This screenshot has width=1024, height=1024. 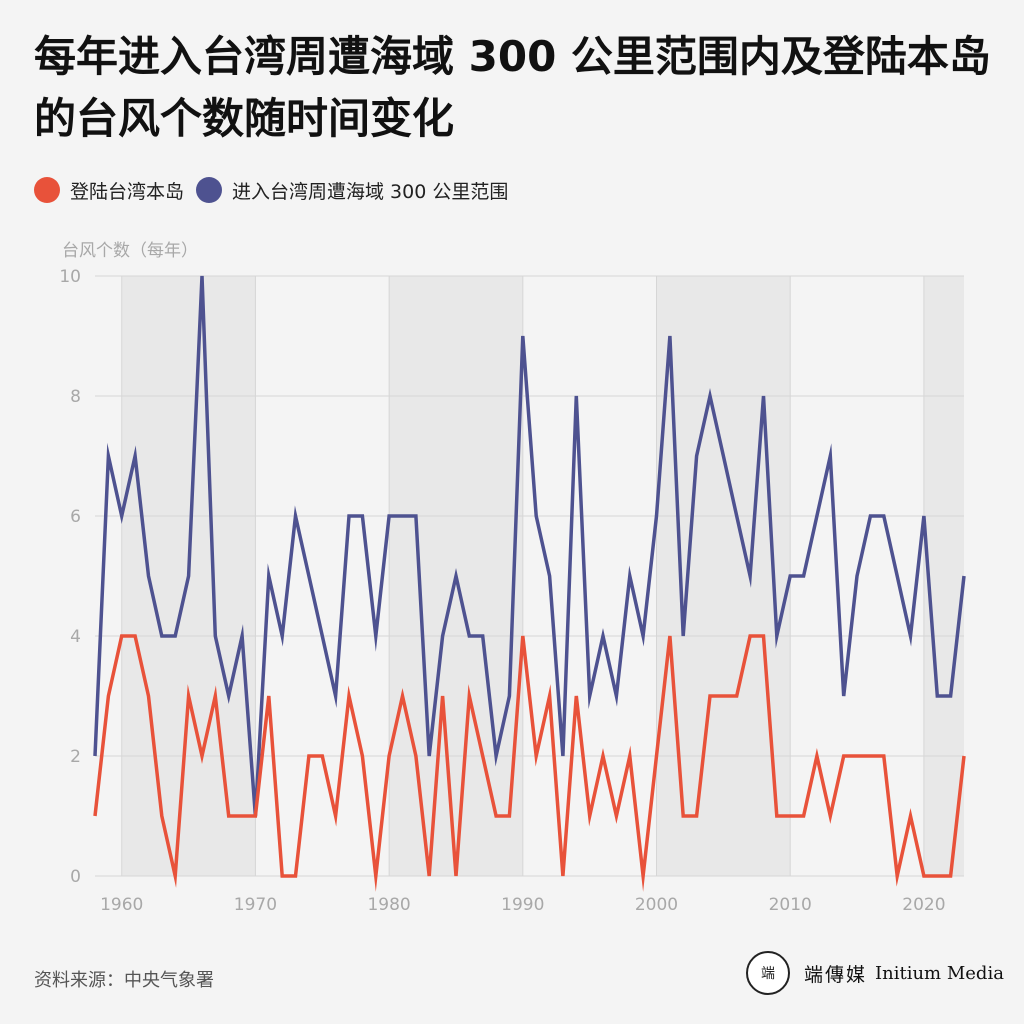 I want to click on chart-title: 每年进入台湾周遭海域 300 公里范围内及登陆本岛的台风个数随时间变化, so click(x=512, y=87).